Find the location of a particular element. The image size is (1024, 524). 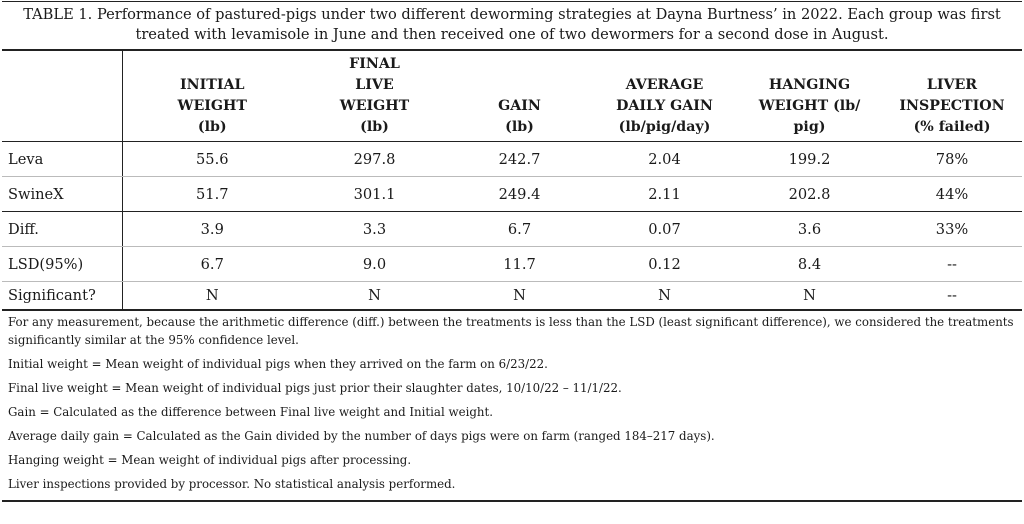

header-corner is located at coordinates (62, 96).